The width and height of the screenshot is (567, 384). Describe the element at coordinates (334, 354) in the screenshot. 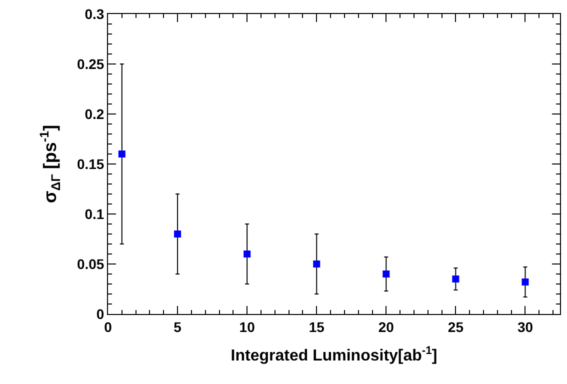

I see `x-axis-title: Integrated Luminosity[ab$^{-1}$]` at that location.